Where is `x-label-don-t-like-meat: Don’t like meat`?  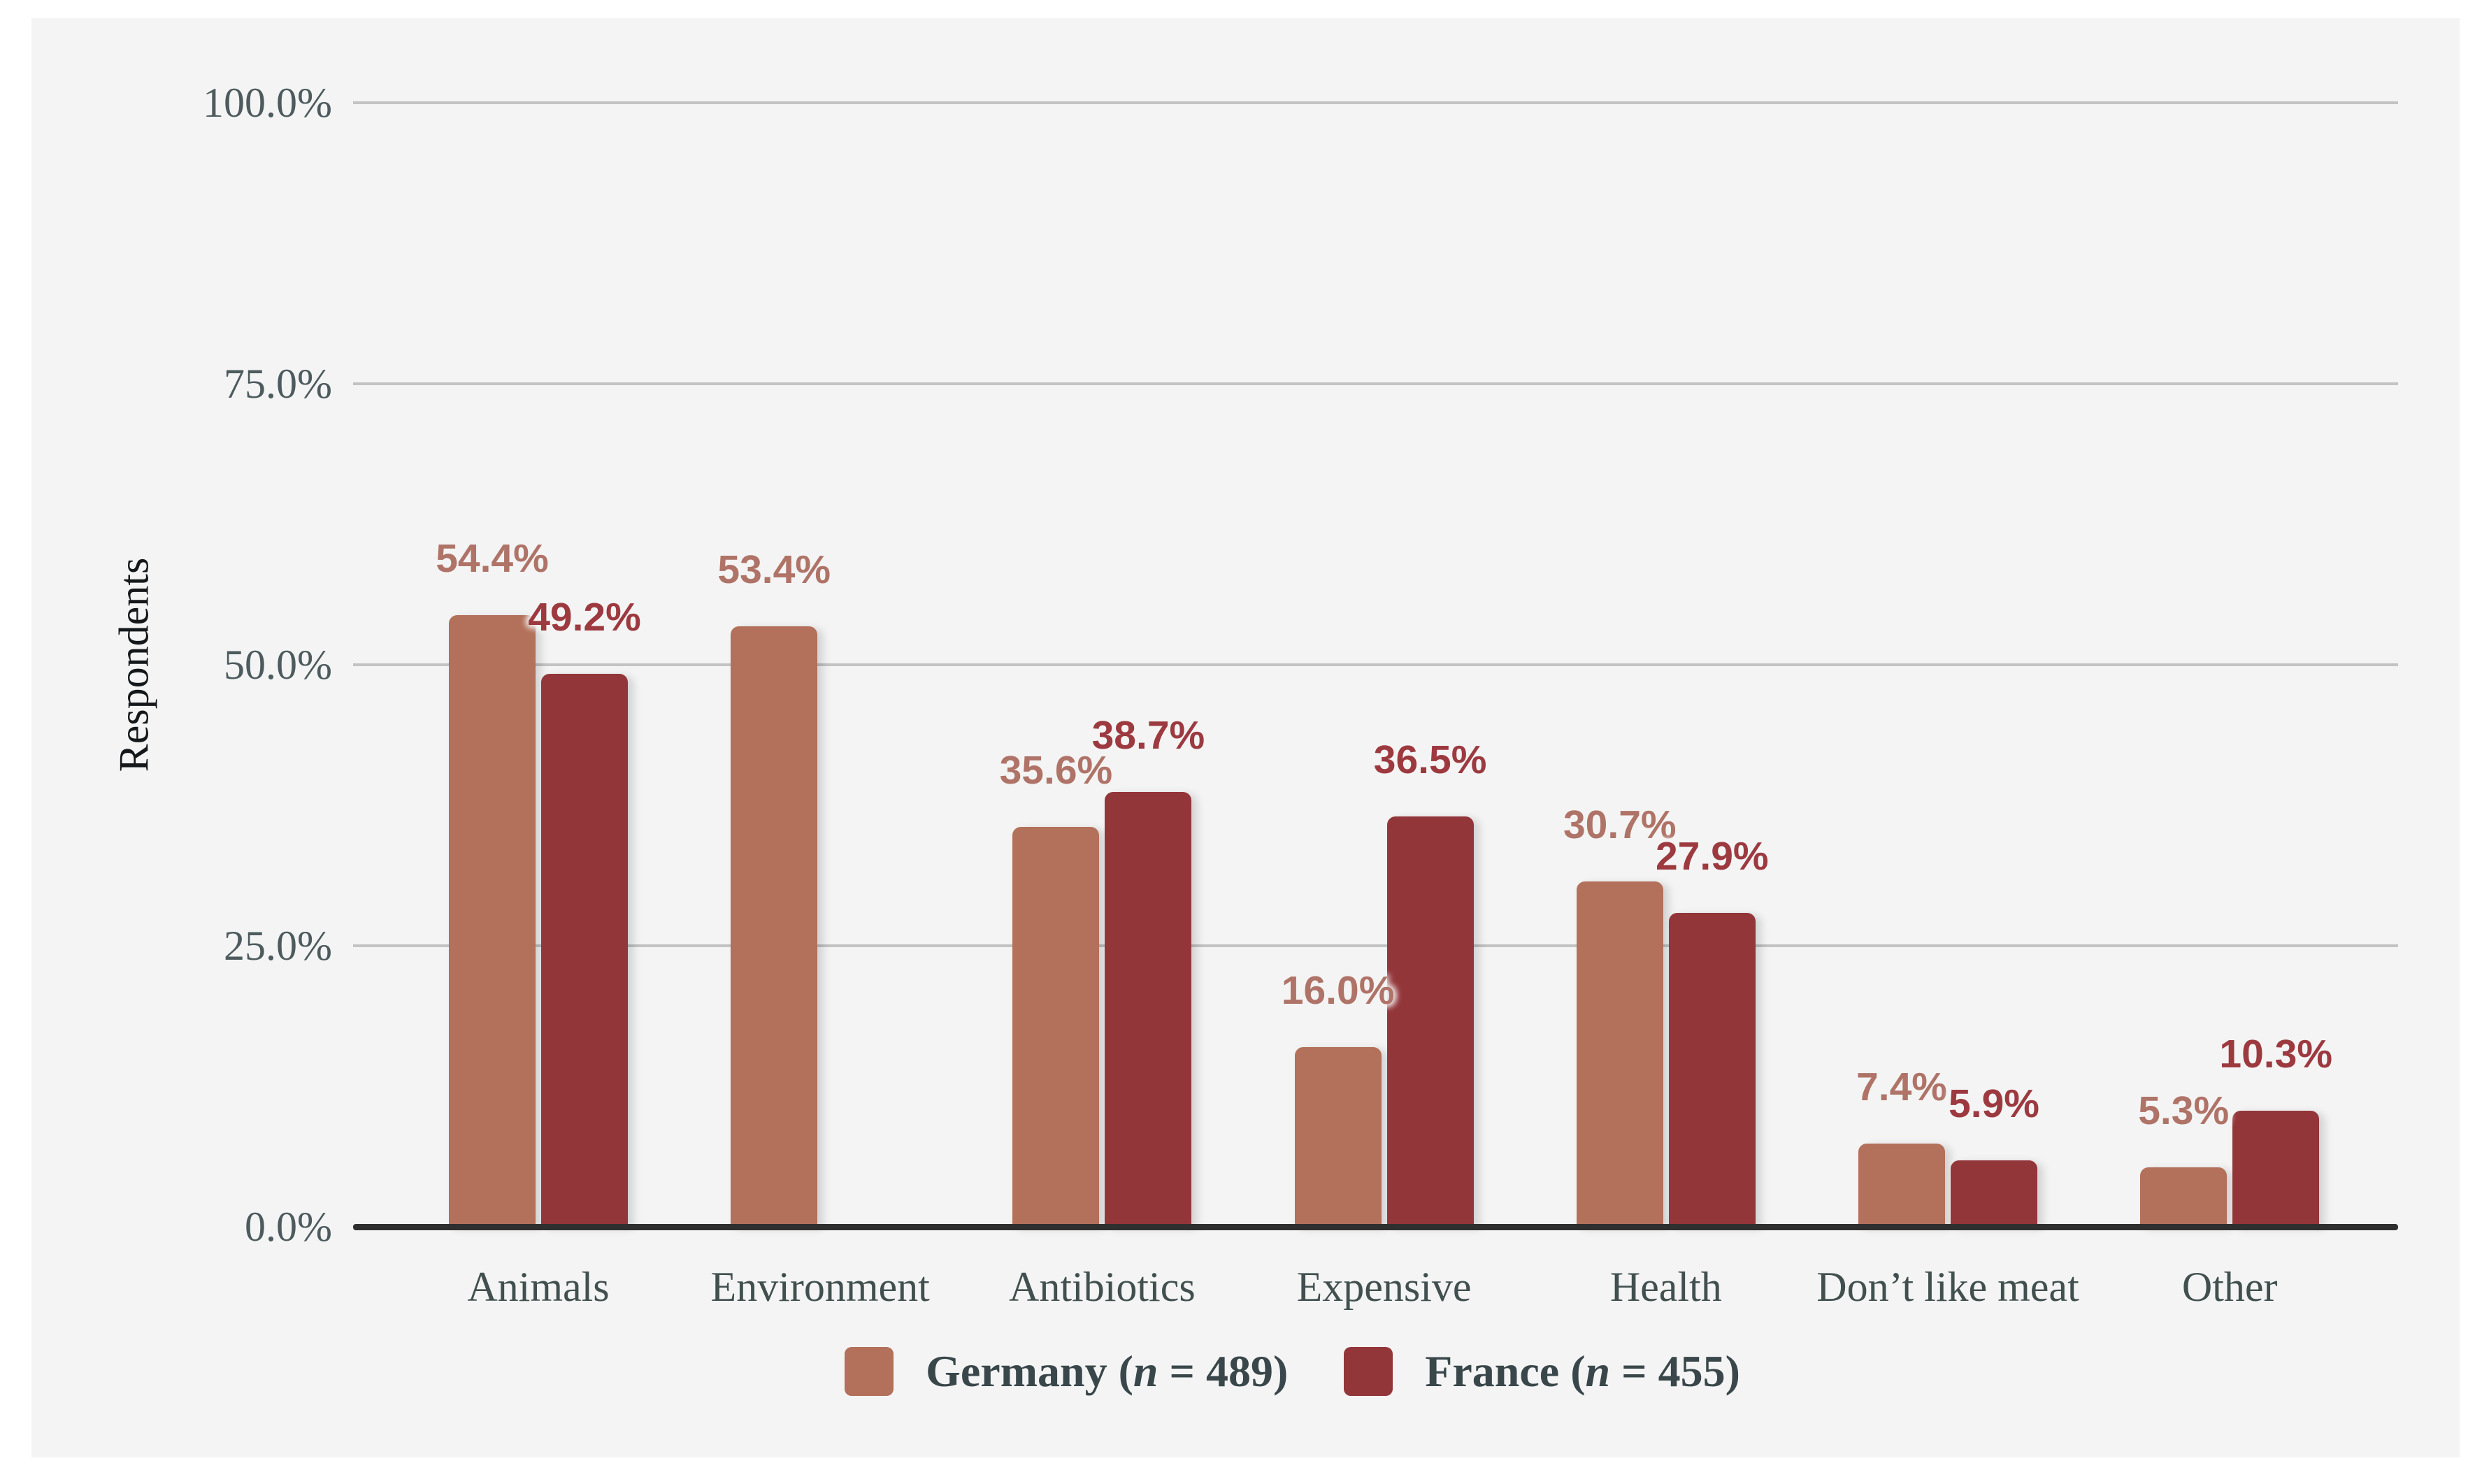 x-label-don-t-like-meat: Don’t like meat is located at coordinates (1947, 1287).